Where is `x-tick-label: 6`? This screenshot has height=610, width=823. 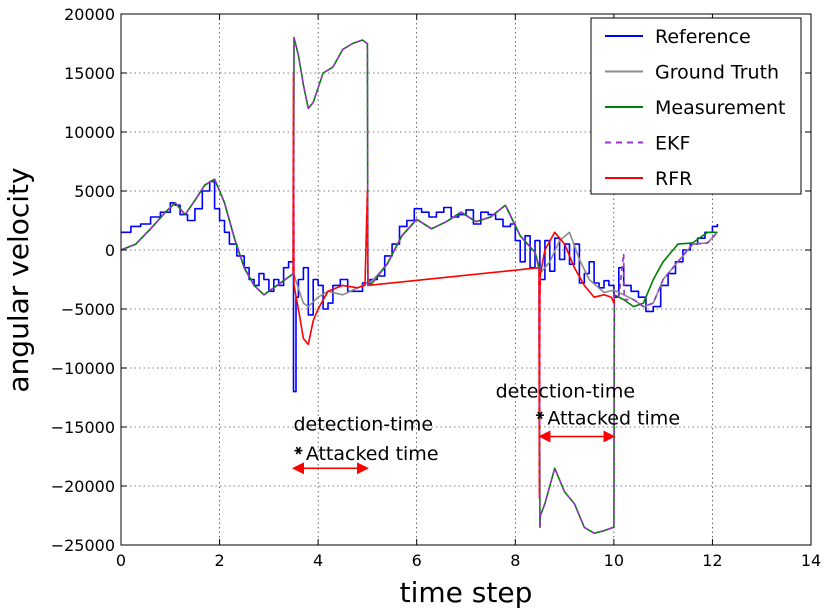
x-tick-label: 6 is located at coordinates (417, 560).